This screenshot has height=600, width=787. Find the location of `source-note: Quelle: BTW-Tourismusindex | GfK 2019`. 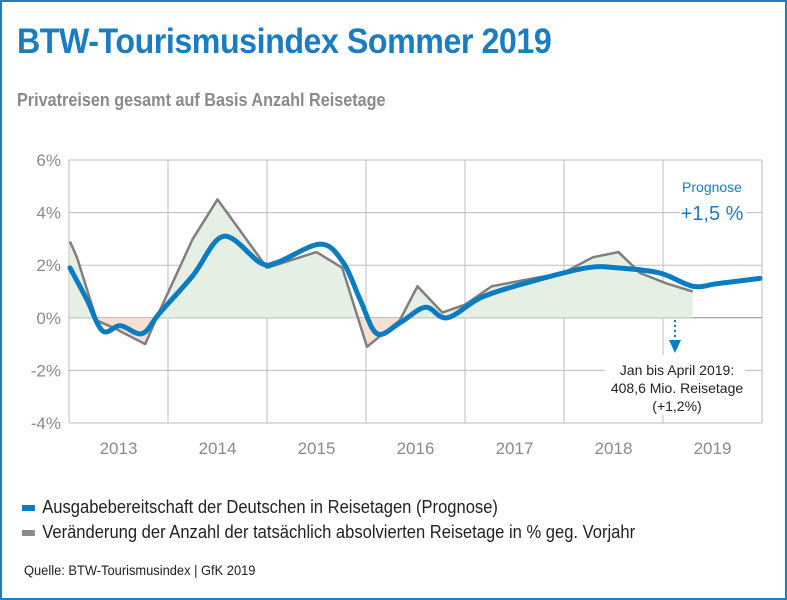

source-note: Quelle: BTW-Tourismusindex | GfK 2019 is located at coordinates (140, 570).